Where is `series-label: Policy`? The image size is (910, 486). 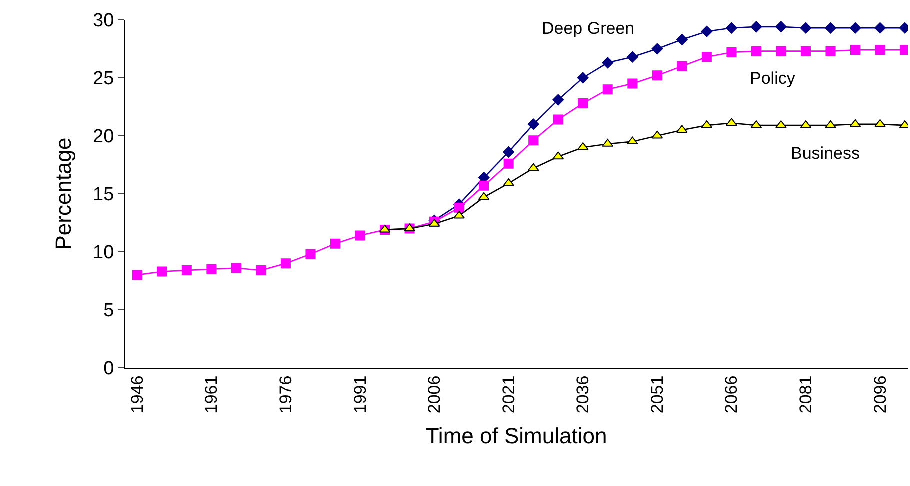 series-label: Policy is located at coordinates (773, 78).